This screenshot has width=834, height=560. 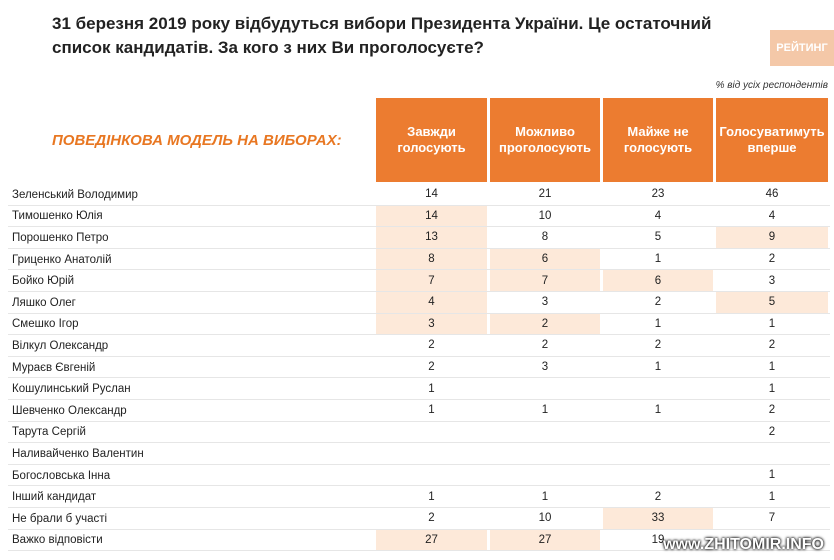 What do you see at coordinates (61, 475) in the screenshot?
I see `row-label: Богословська Інна` at bounding box center [61, 475].